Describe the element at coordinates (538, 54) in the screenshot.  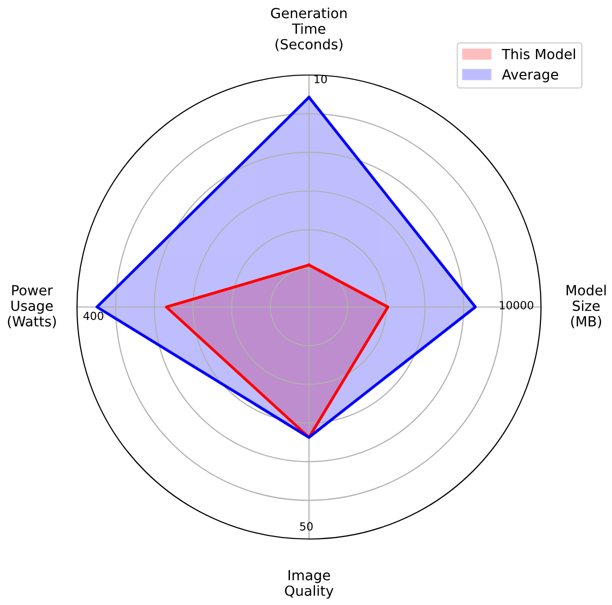
I see `legend-label: This Model` at that location.